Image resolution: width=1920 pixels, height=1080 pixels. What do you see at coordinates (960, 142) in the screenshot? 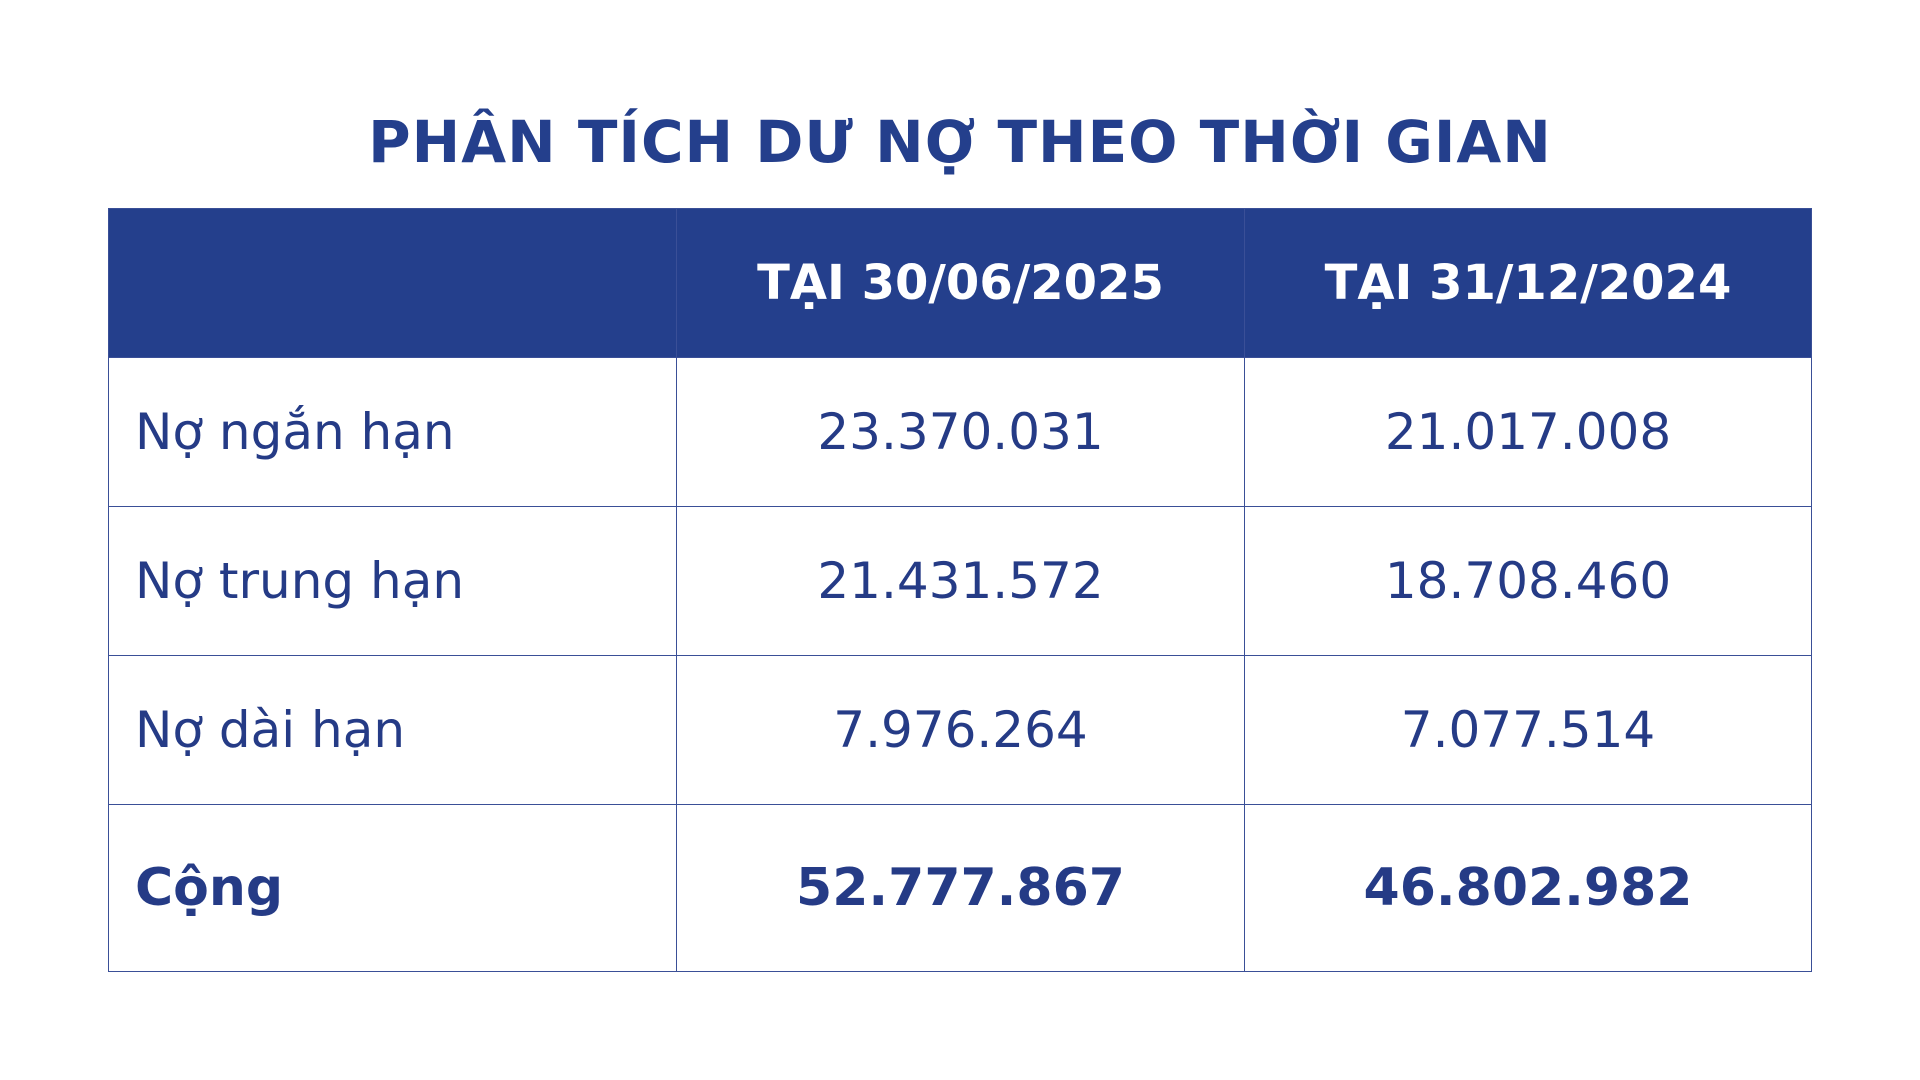
I see `title: PHÂN TÍCH DƯ NỢ THEO THỜI GIAN` at bounding box center [960, 142].